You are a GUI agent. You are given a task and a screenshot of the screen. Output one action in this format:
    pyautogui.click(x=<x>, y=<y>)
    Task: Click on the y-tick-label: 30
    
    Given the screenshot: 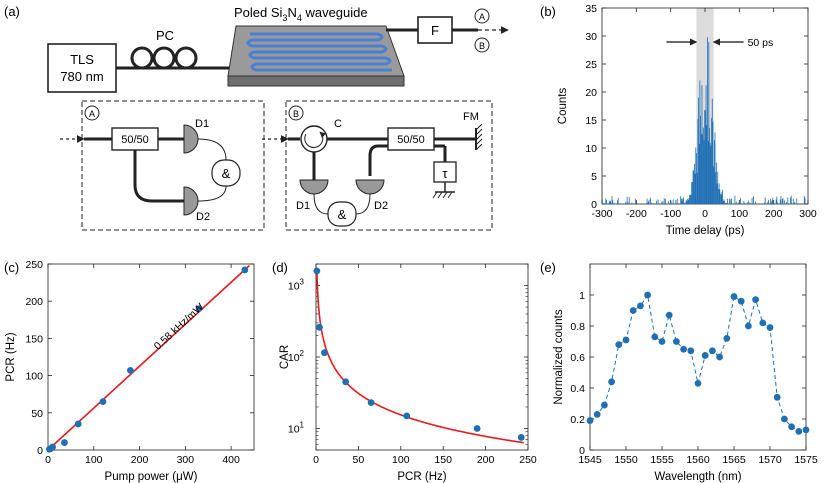 What is the action you would take?
    pyautogui.click(x=591, y=37)
    